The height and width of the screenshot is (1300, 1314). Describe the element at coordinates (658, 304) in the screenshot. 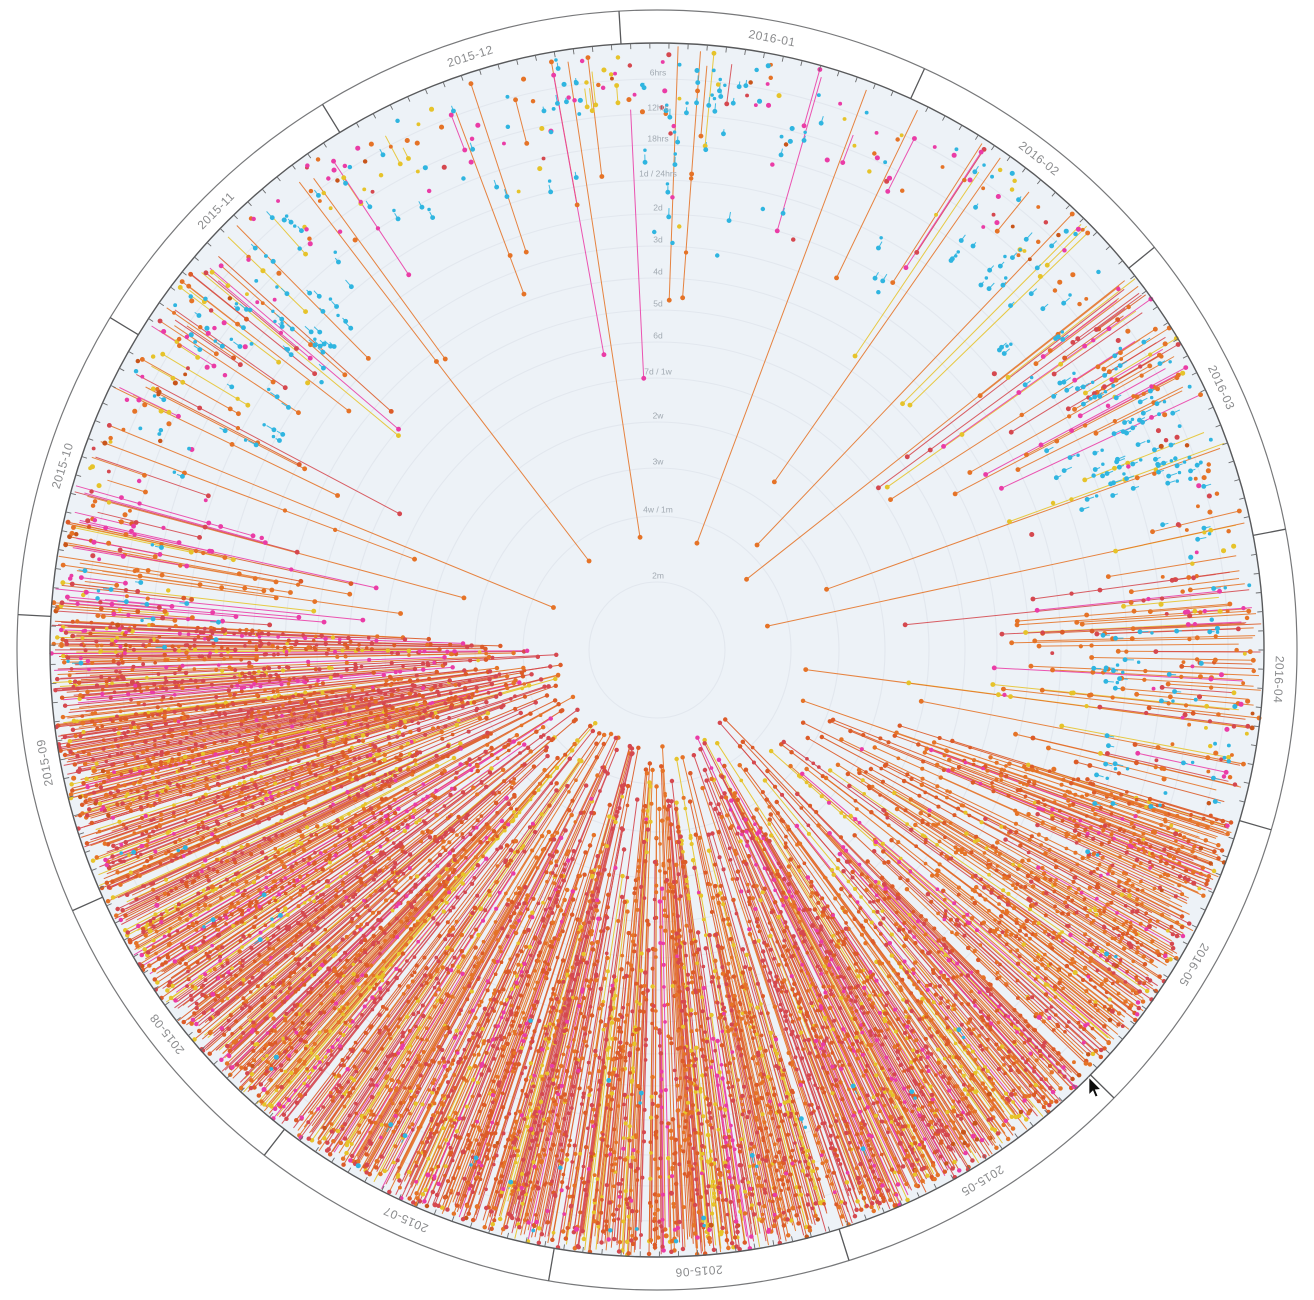

I see `svg-text: 5d` at that location.